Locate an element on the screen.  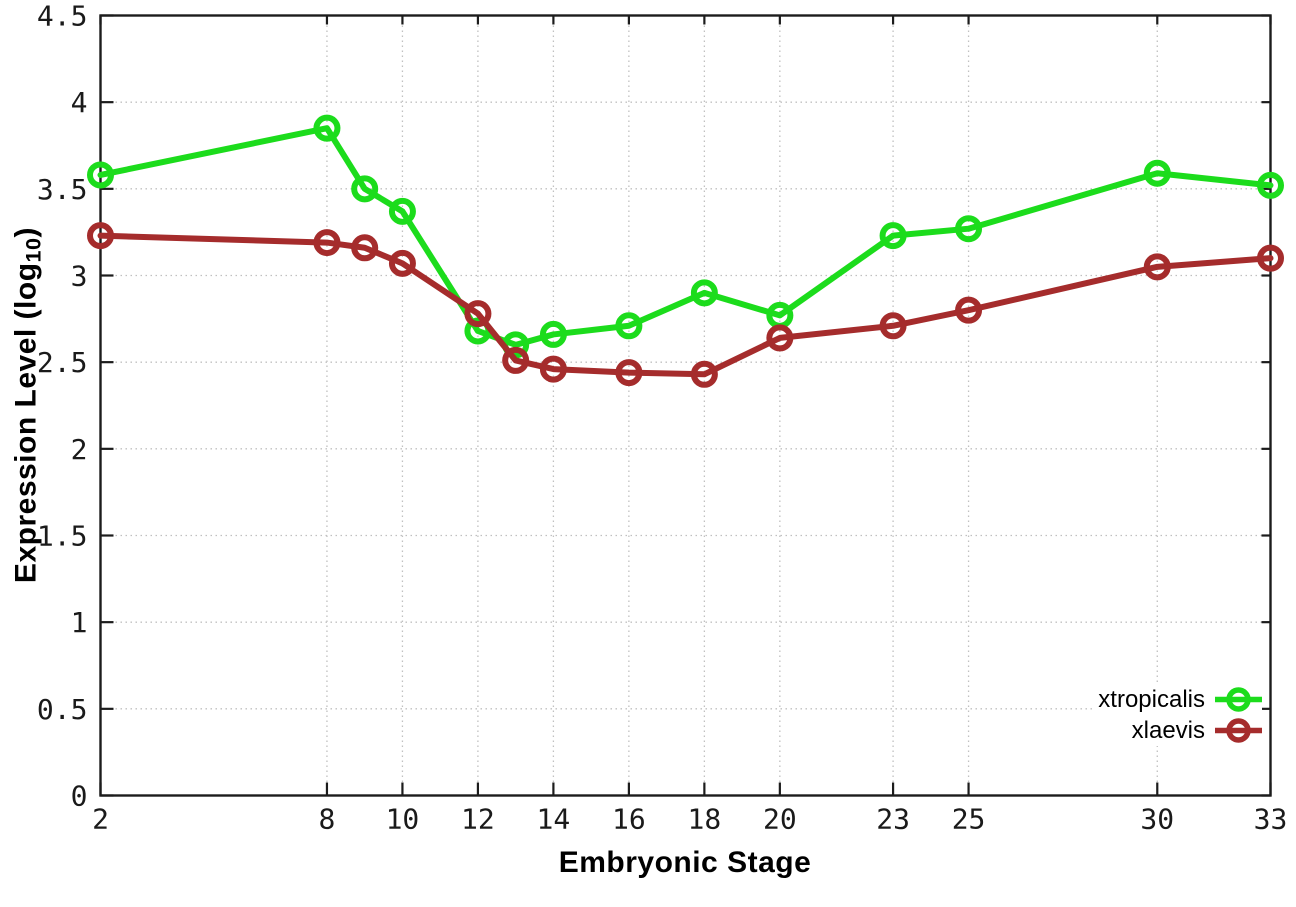
y-tick-label: 3.5 is located at coordinates (62, 189).